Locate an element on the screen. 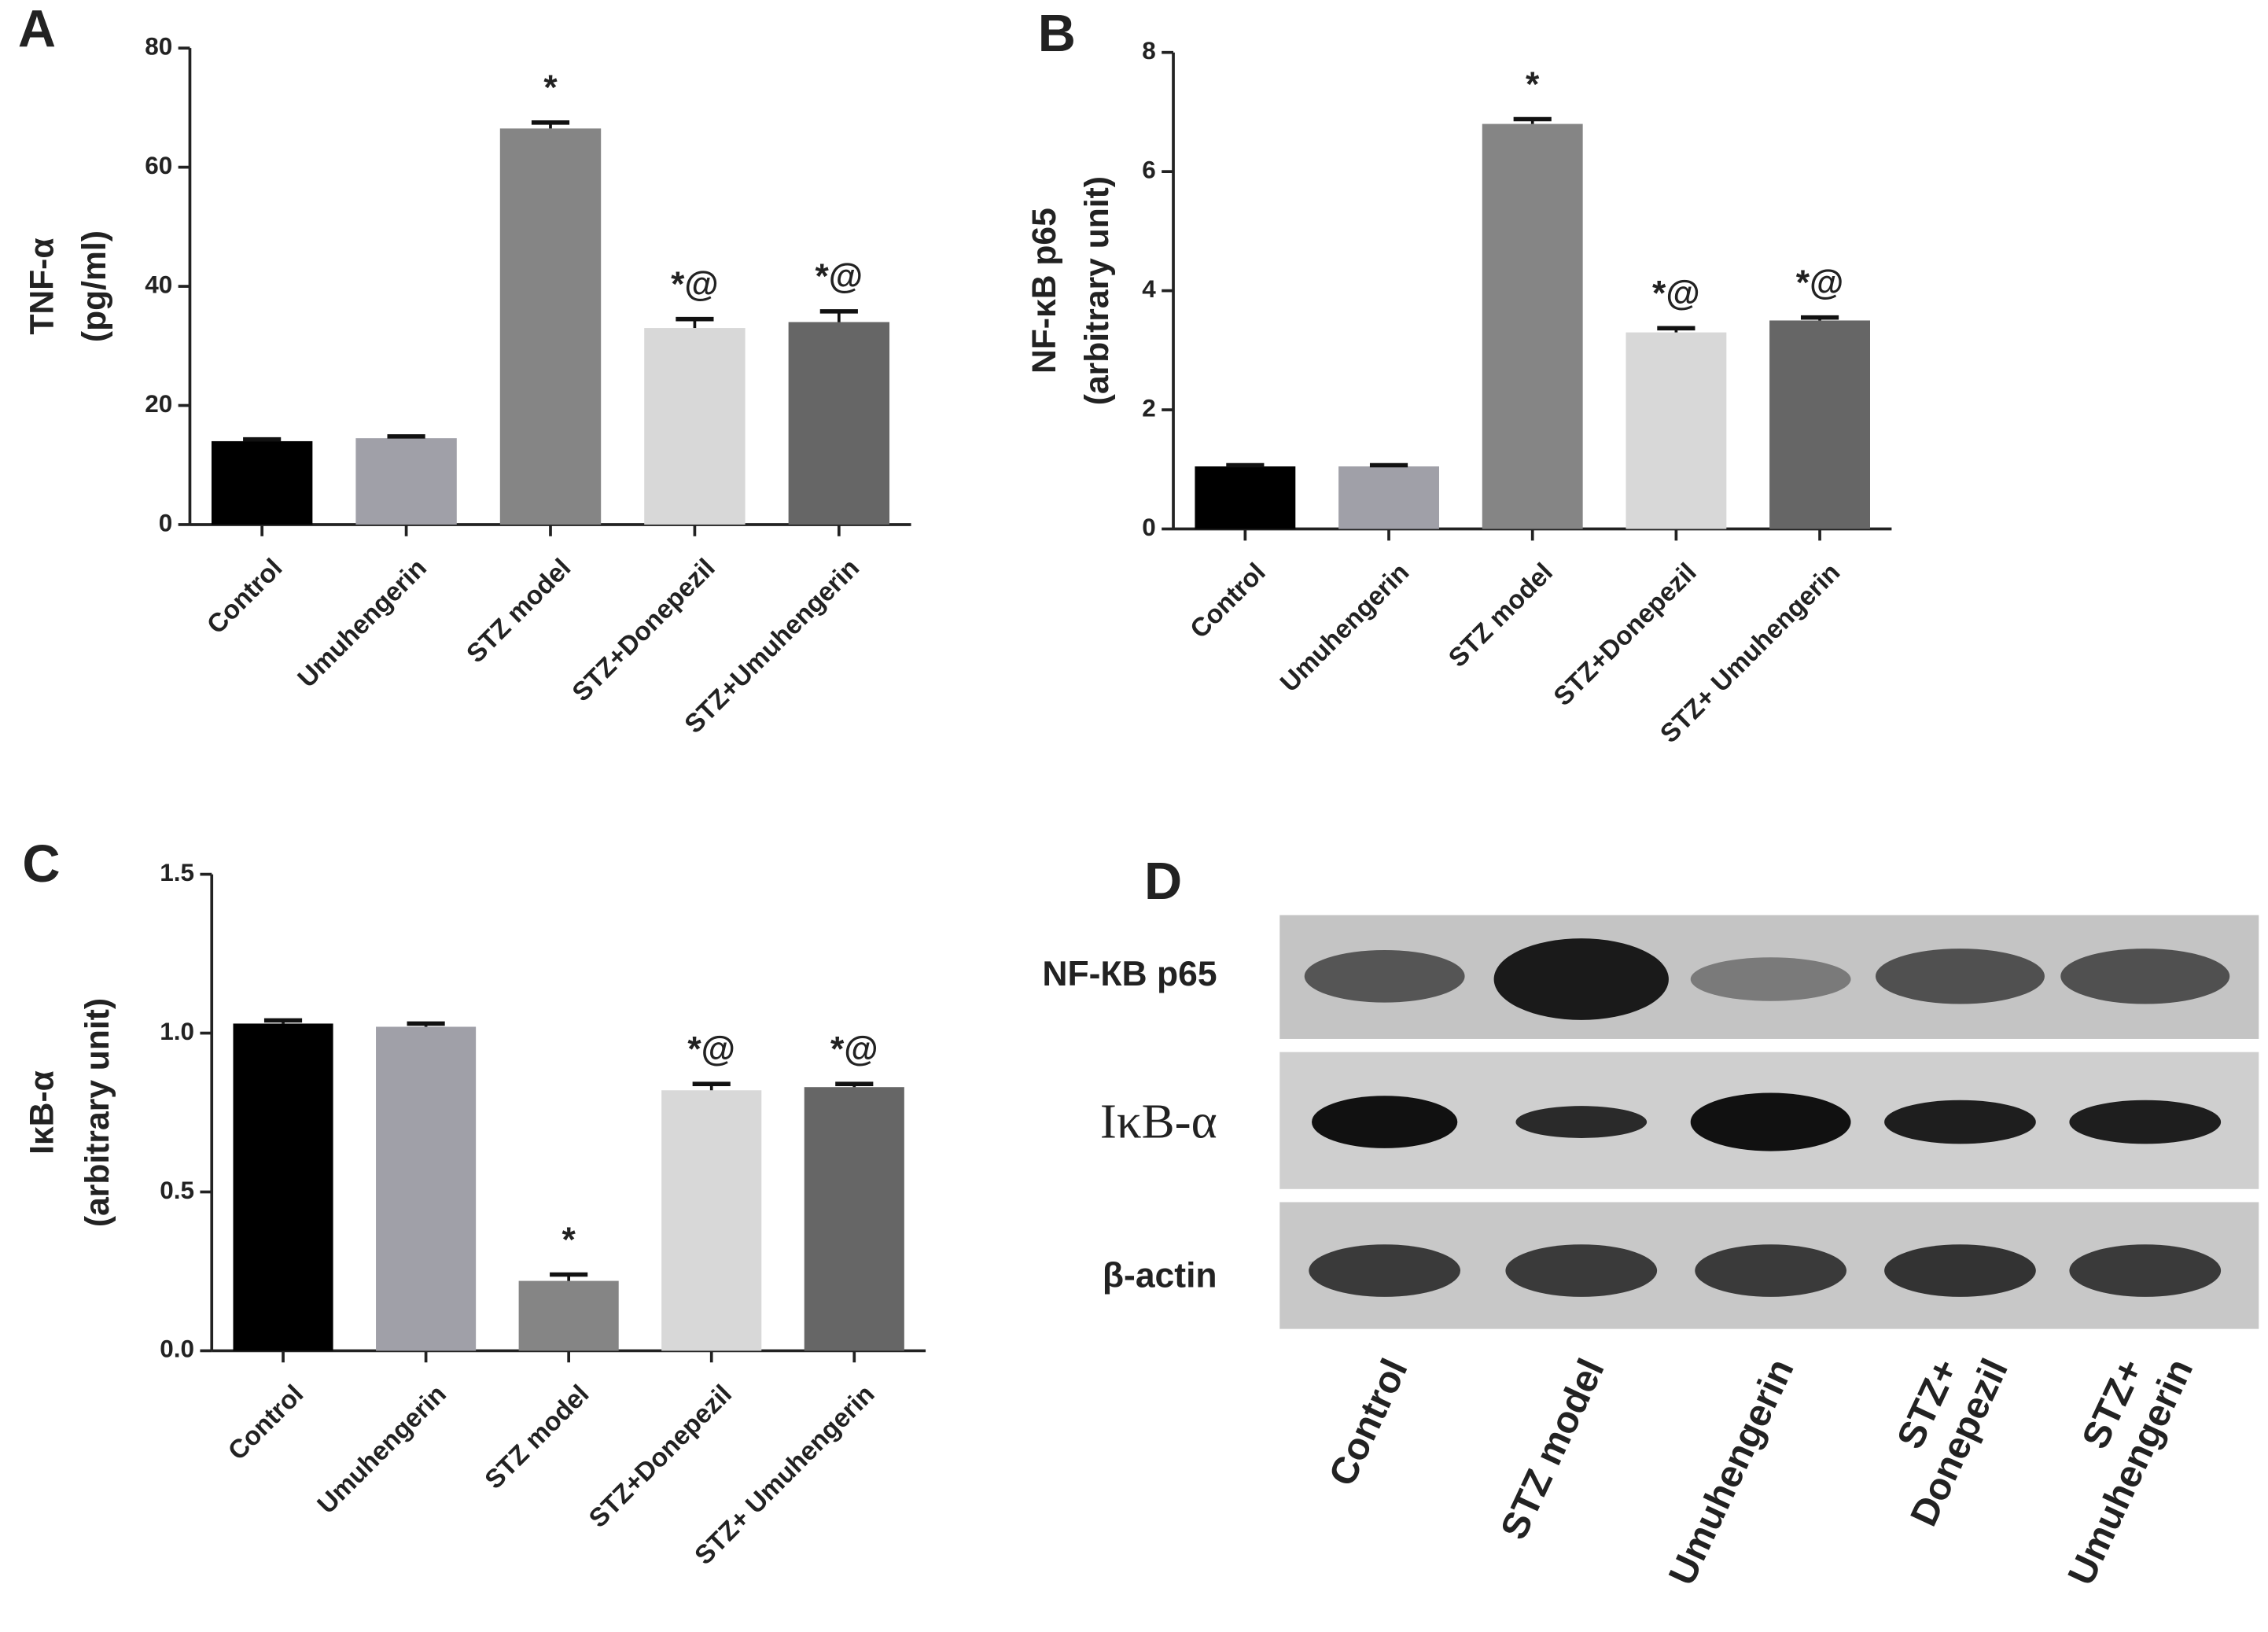 The width and height of the screenshot is (2268, 1632). lane-label: Umuhengerin is located at coordinates (1731, 1472).